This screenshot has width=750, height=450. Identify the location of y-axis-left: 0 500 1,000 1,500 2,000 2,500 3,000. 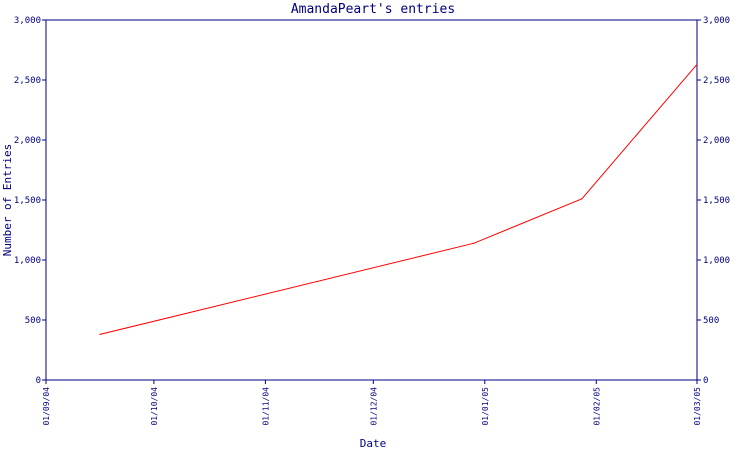
(30, 201).